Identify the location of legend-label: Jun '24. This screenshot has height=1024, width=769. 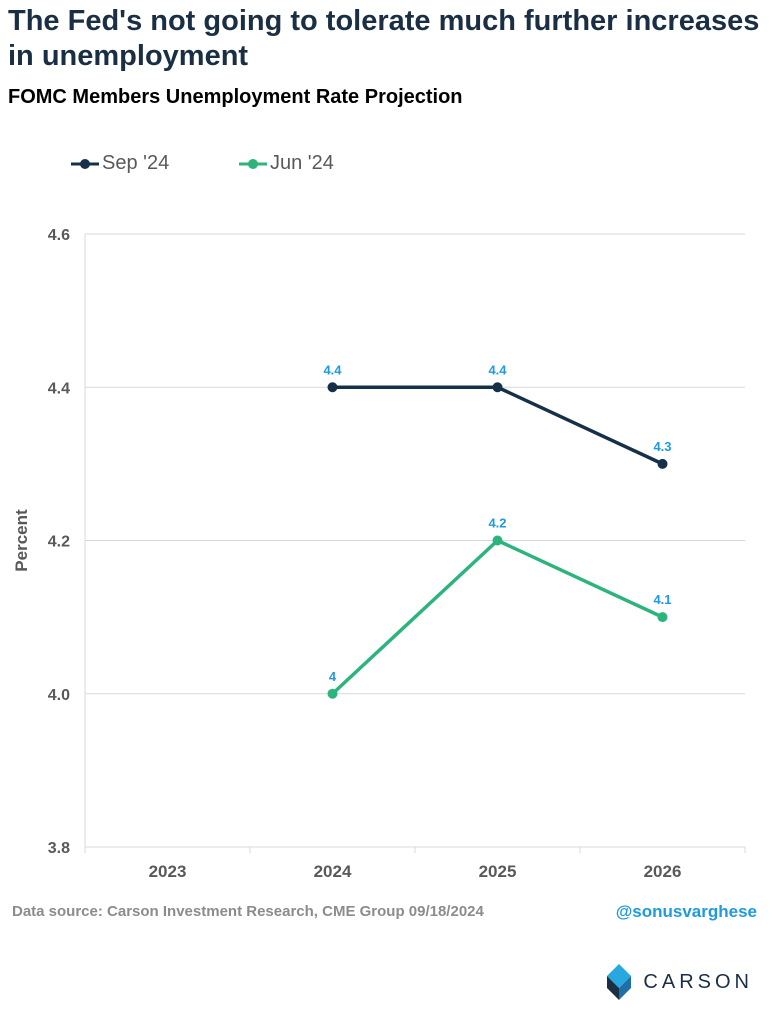
(302, 163).